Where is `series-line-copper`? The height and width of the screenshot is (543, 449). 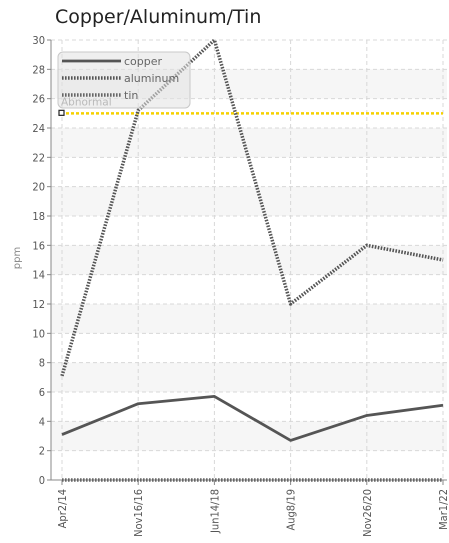 series-line-copper is located at coordinates (252, 418).